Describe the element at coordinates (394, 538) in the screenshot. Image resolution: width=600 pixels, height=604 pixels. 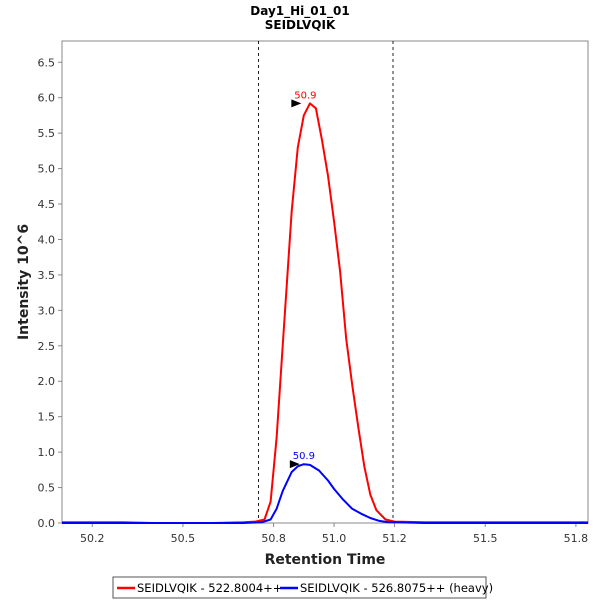
I see `x-tick-label: 51.2` at that location.